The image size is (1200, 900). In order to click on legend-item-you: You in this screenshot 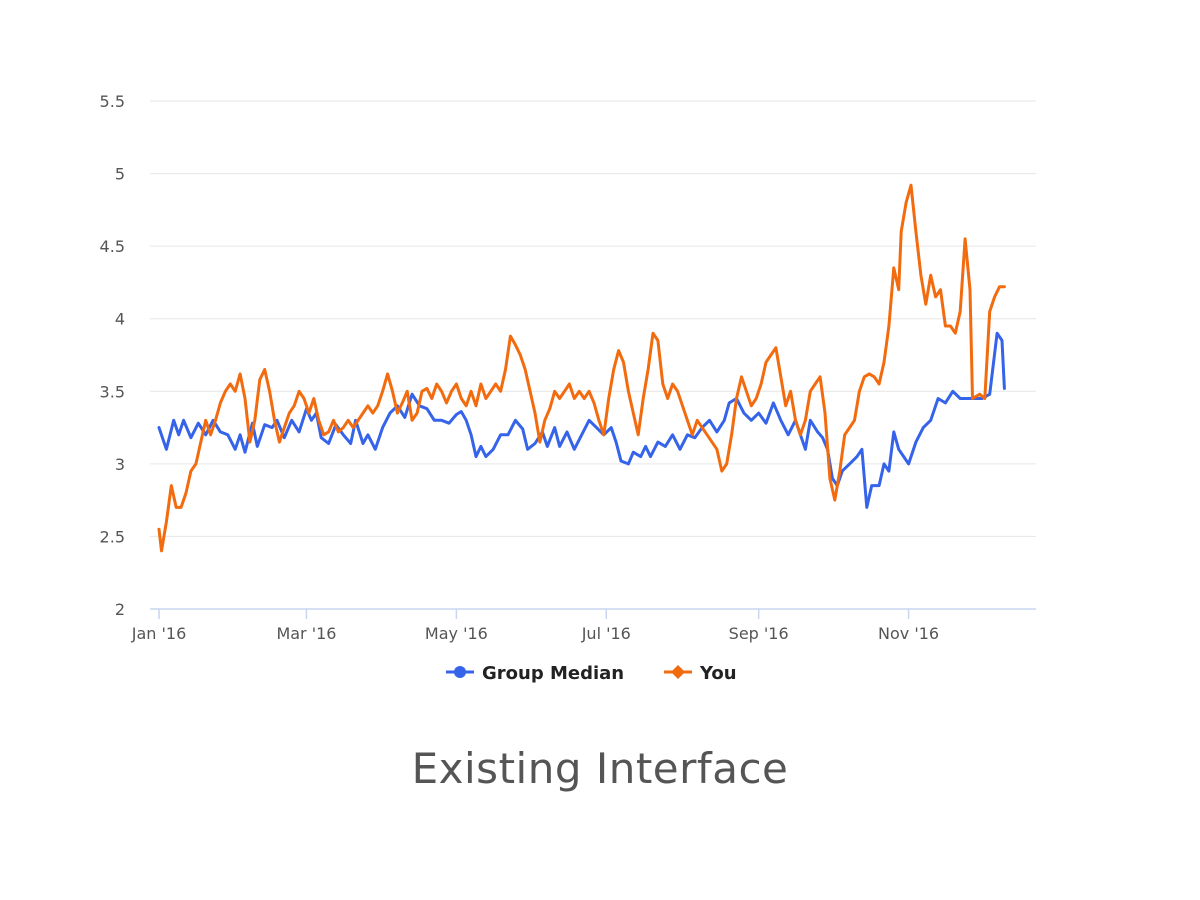, I will do `click(700, 673)`.